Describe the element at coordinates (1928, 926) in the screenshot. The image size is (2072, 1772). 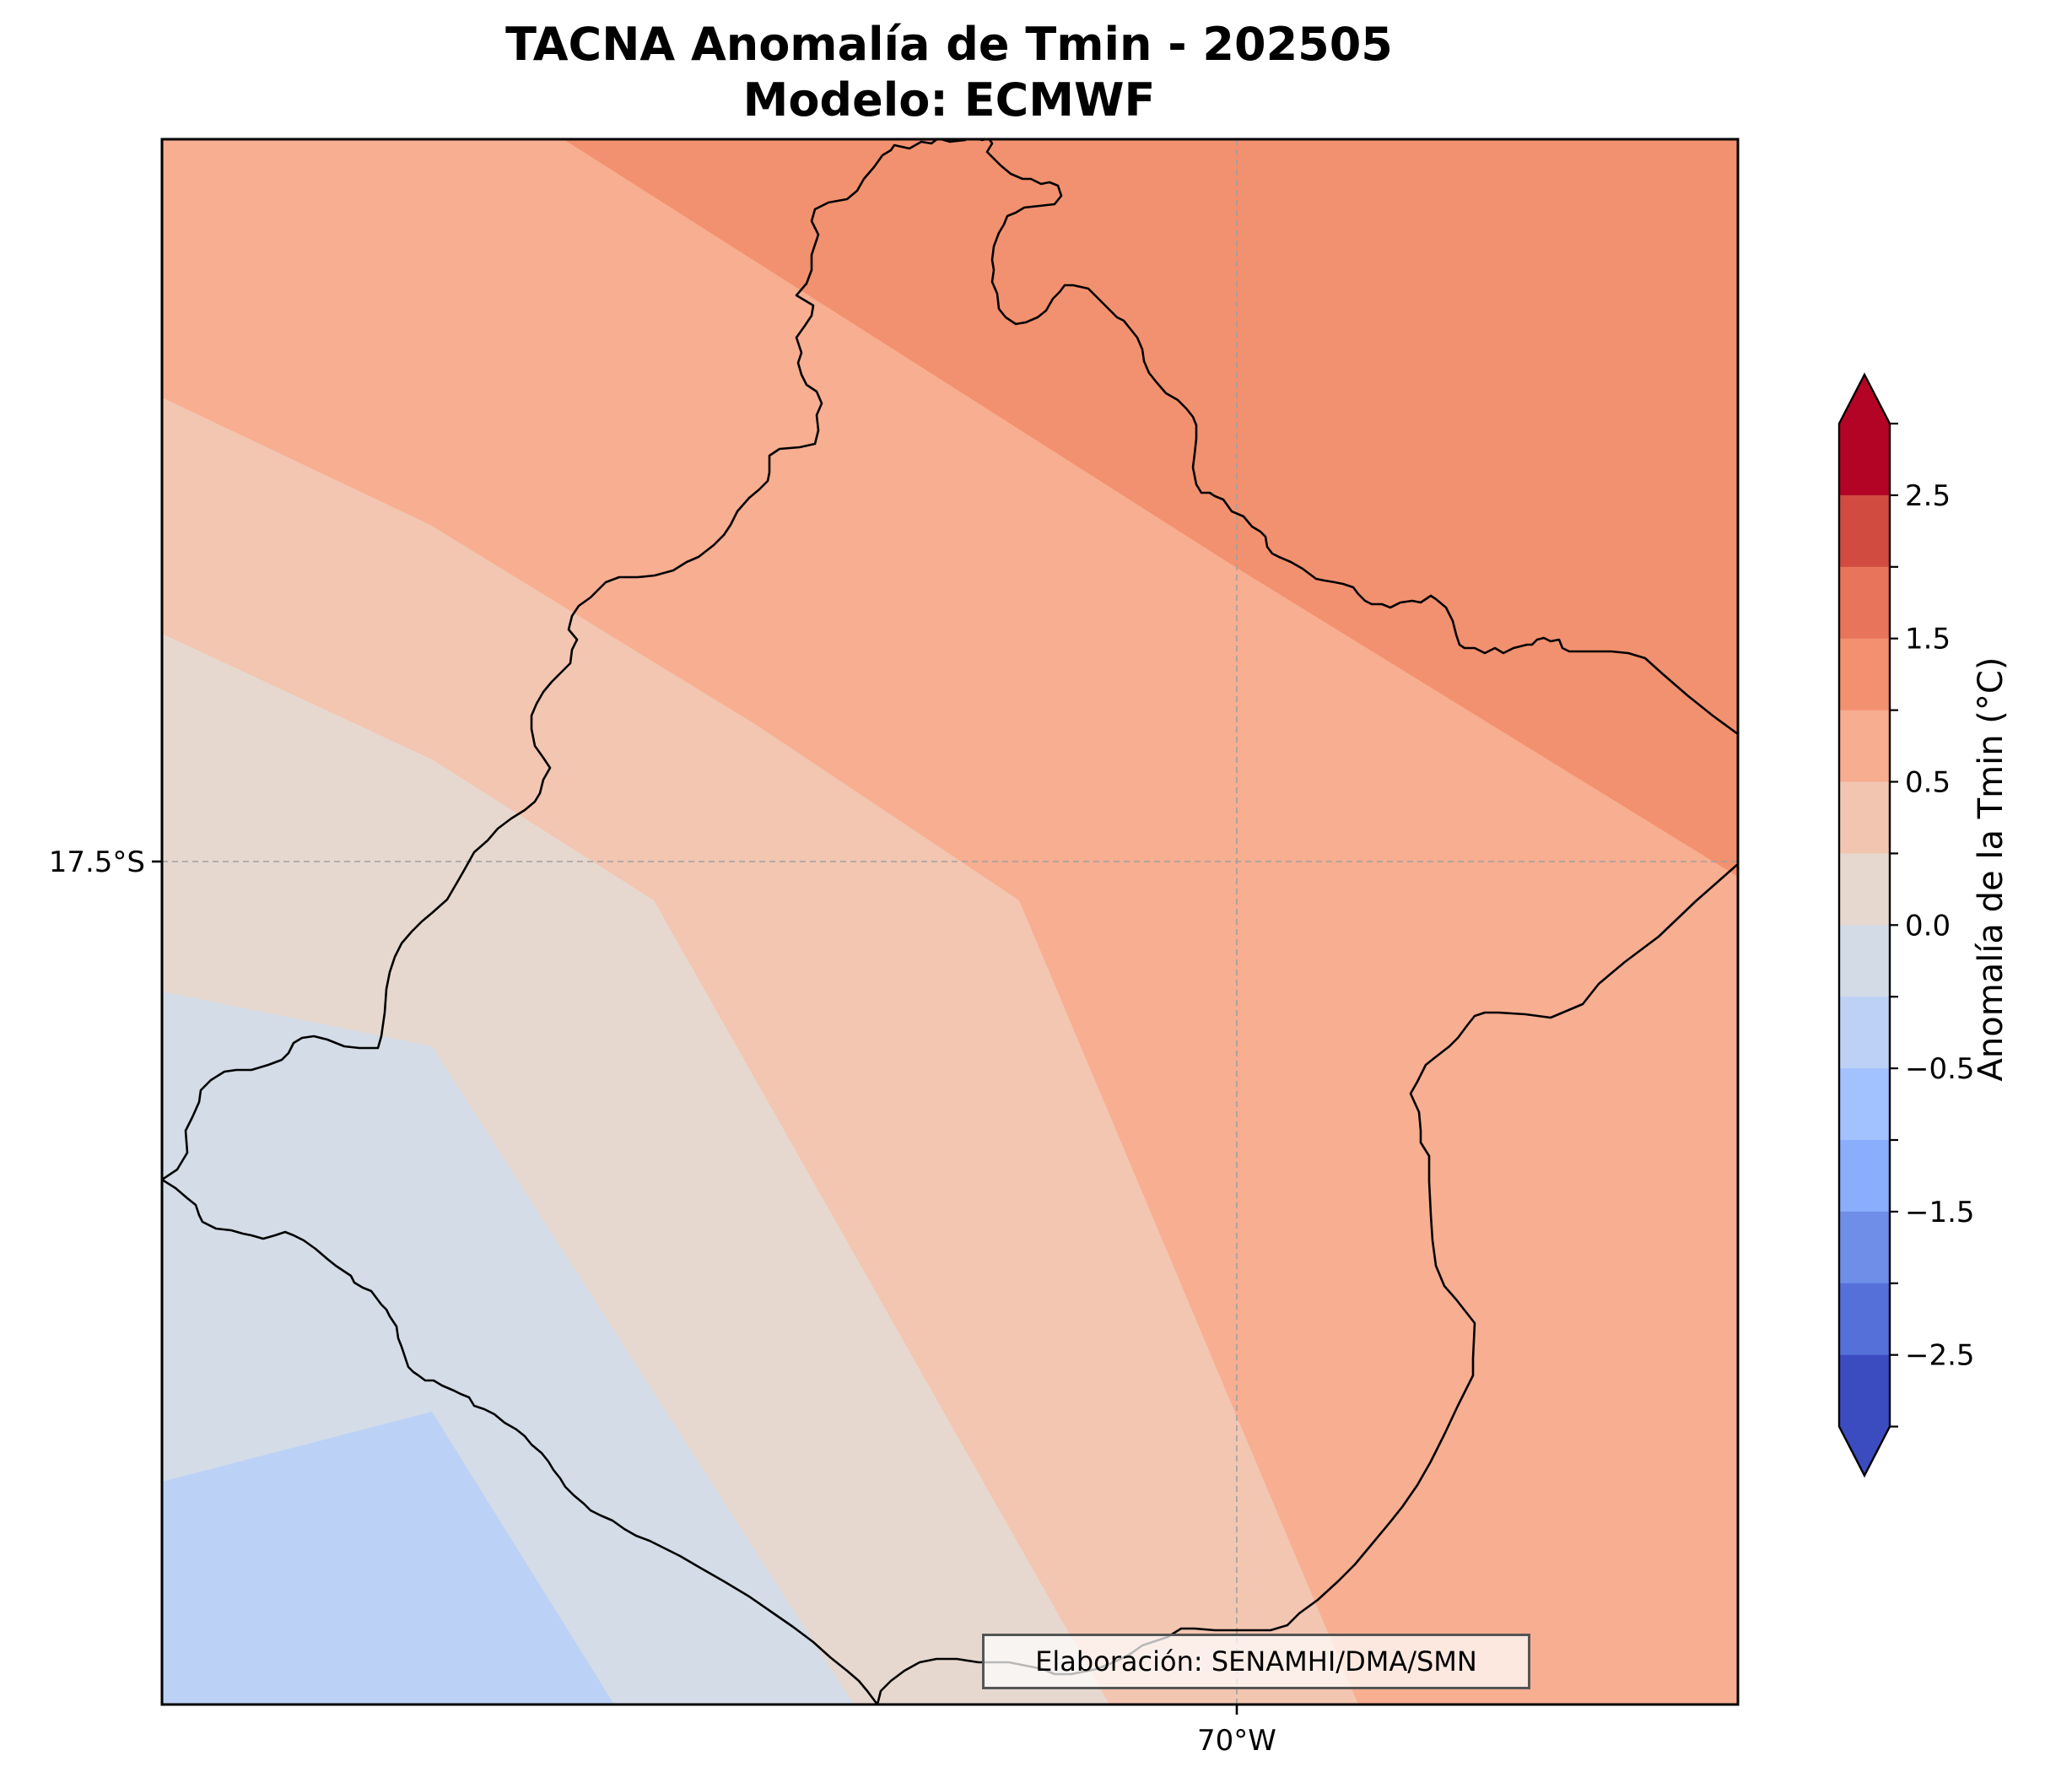
I see `colorbar-tick-label: 0.0` at that location.